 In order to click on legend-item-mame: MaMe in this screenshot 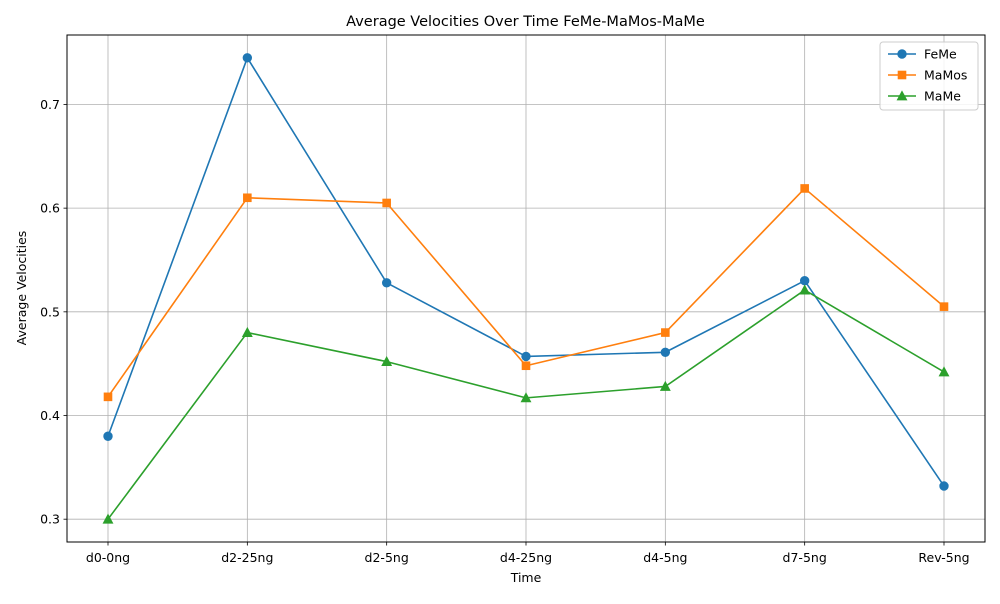, I will do `click(924, 96)`.